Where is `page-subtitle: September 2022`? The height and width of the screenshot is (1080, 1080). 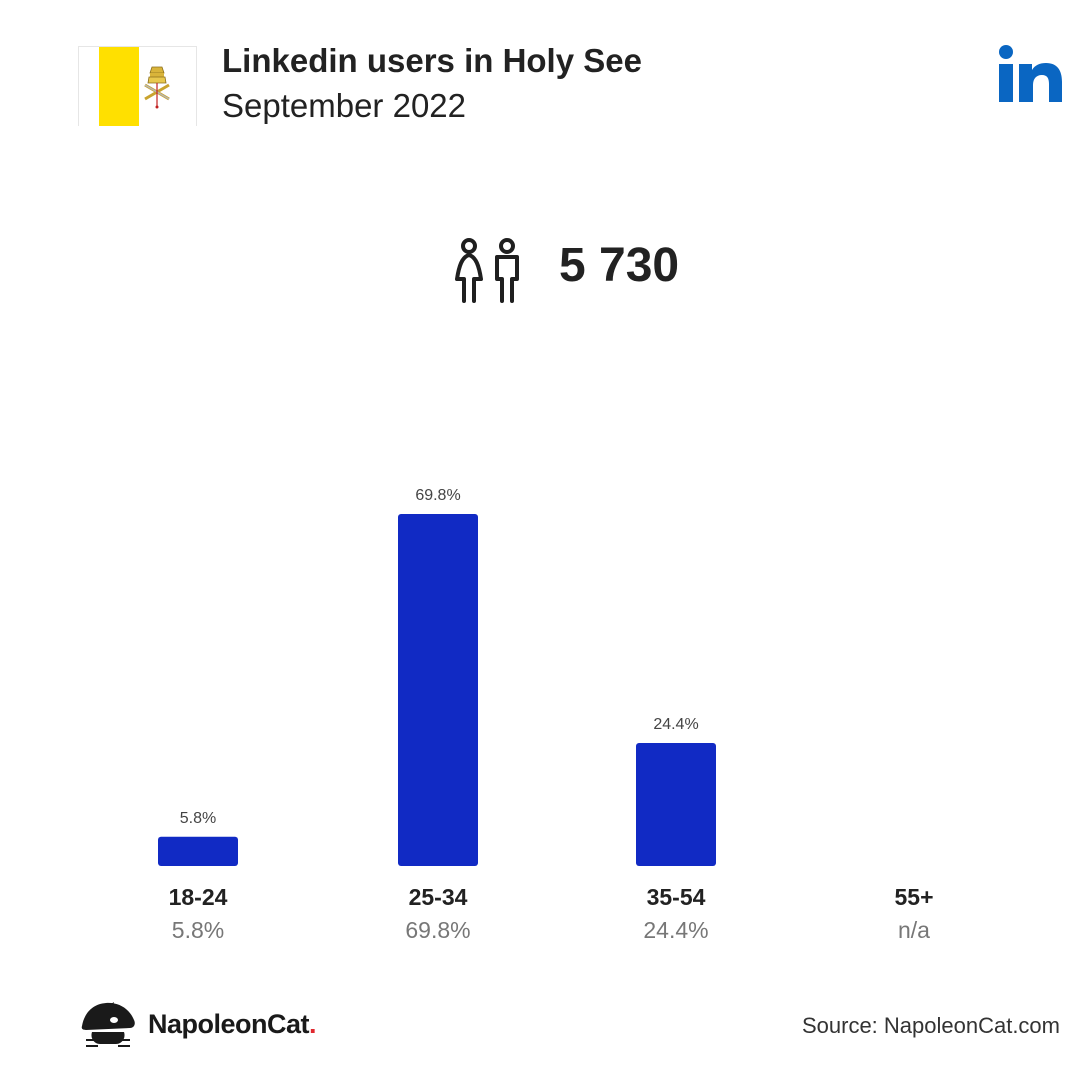
page-subtitle: September 2022 is located at coordinates (344, 105).